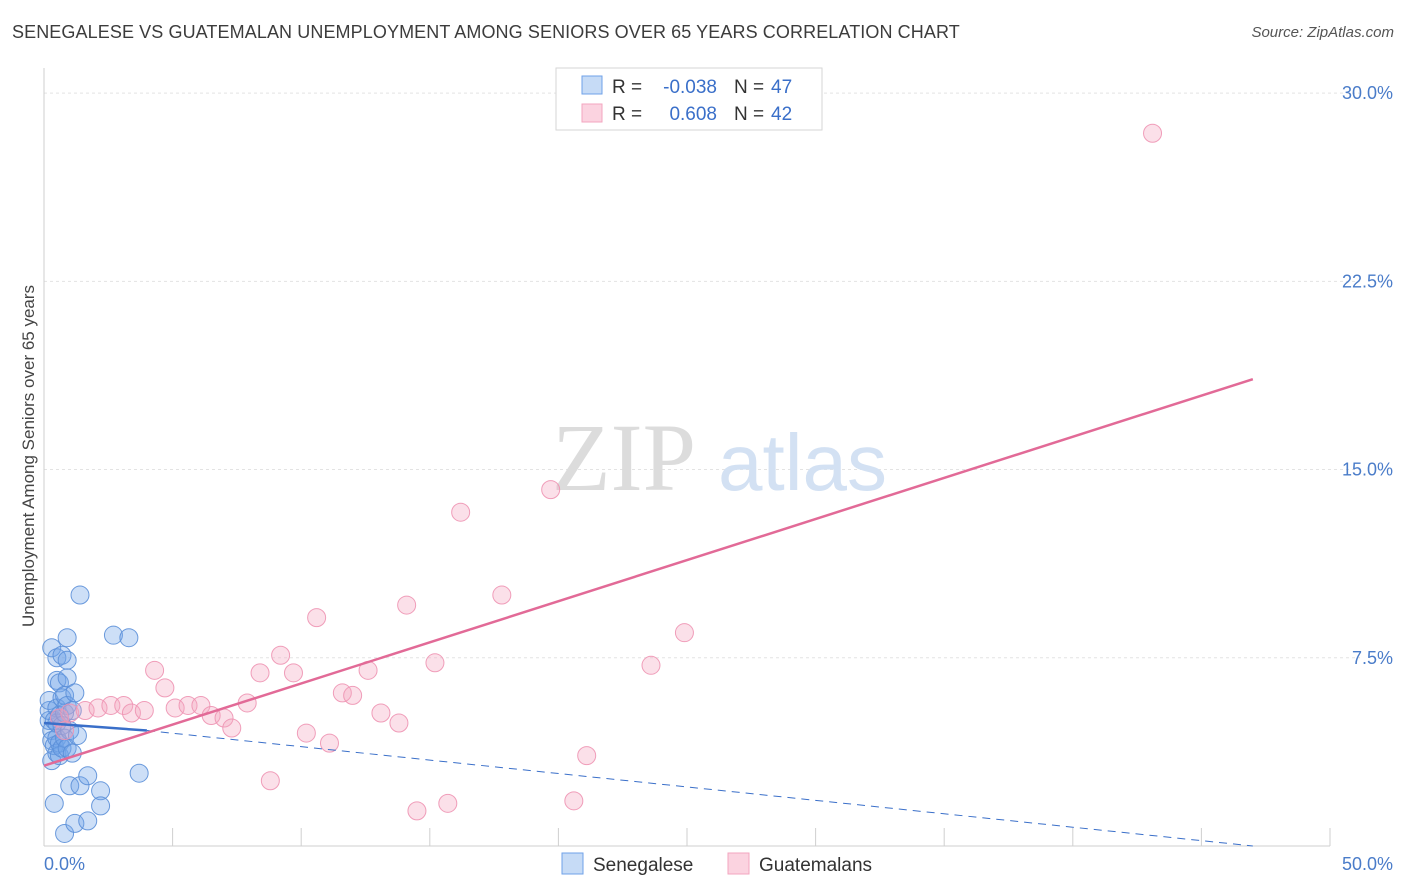  What do you see at coordinates (592, 113) in the screenshot?
I see `legend-swatch-guatemalans` at bounding box center [592, 113].